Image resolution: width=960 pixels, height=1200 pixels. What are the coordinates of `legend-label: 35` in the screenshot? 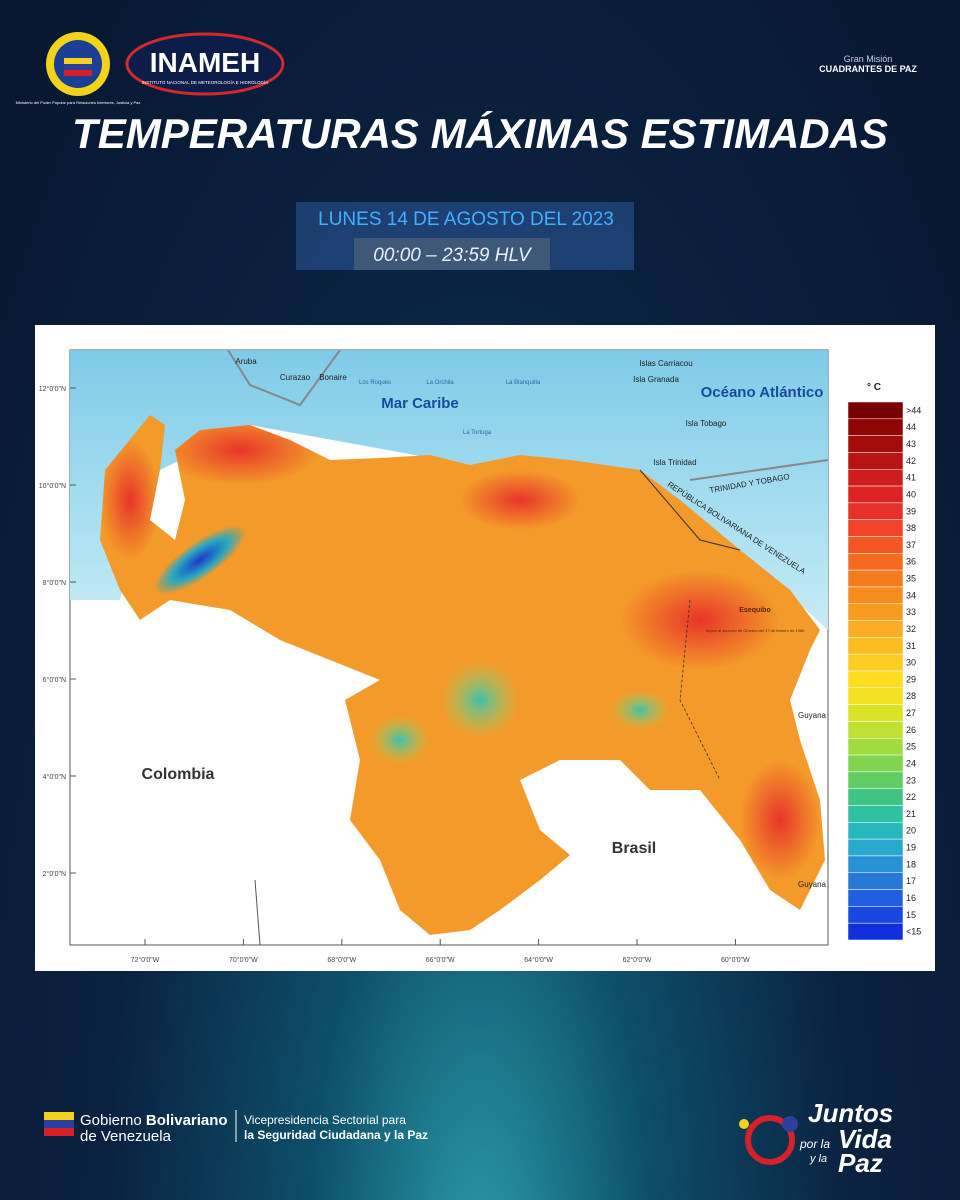 It's located at (911, 579).